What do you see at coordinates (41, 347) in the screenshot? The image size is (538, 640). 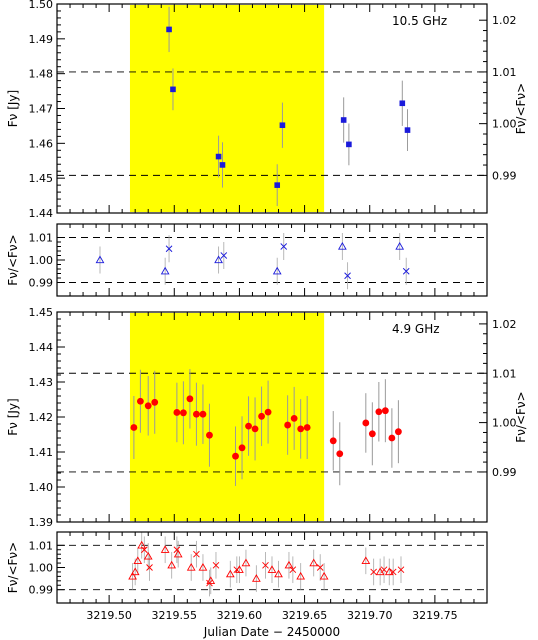 I see `y-tick-label: 1.44` at bounding box center [41, 347].